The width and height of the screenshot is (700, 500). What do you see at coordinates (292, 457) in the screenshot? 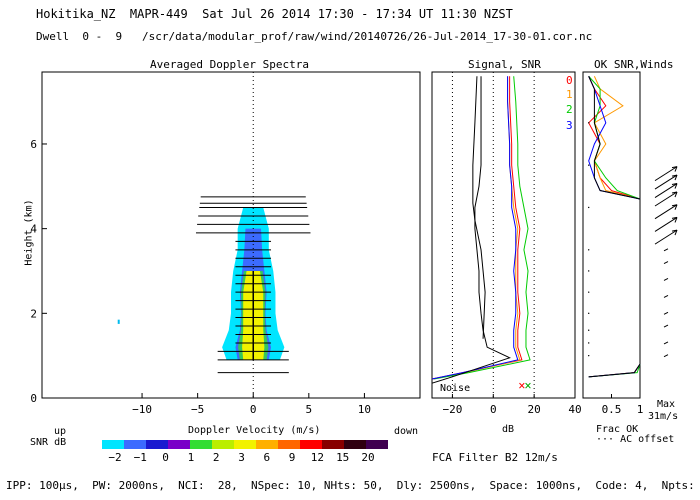
I see `colorbar-label: 9` at bounding box center [292, 457].